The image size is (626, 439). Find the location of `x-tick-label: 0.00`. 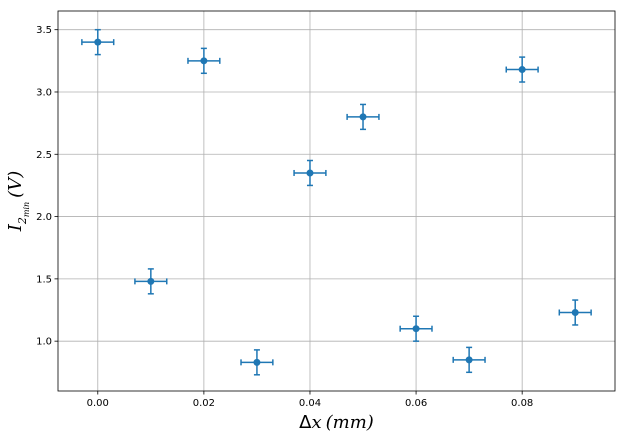

x-tick-label: 0.00 is located at coordinates (98, 403).